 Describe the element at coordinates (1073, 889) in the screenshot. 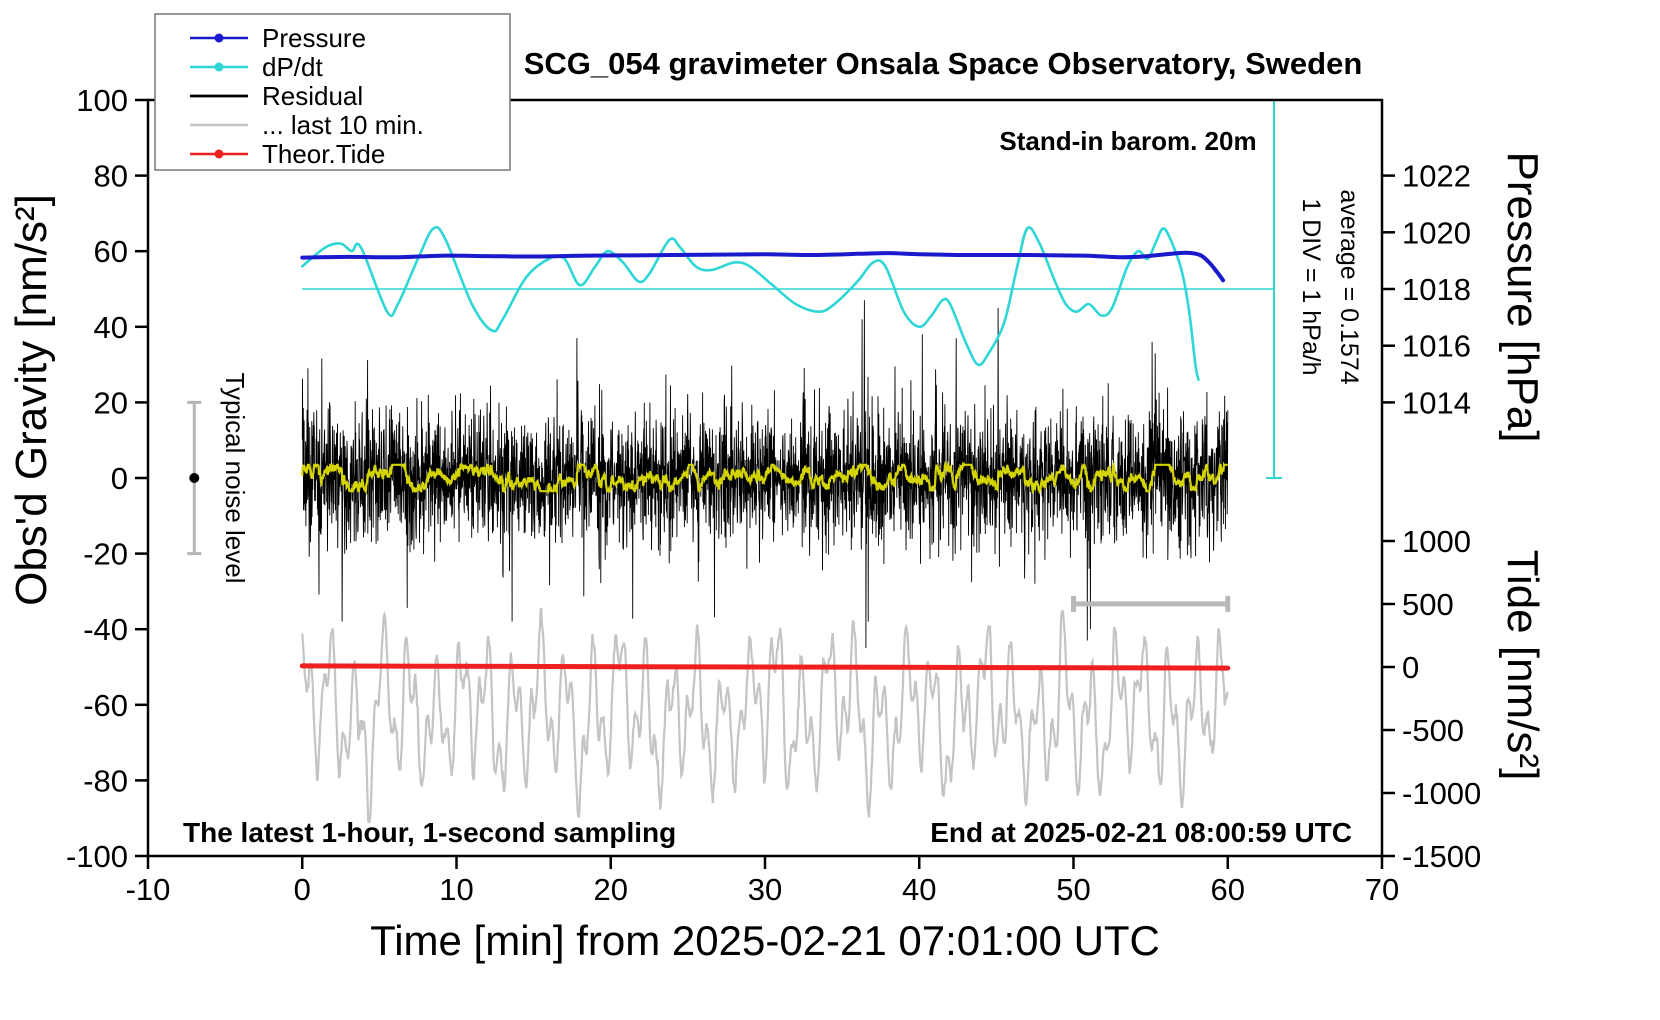

I see `x-tick-label: 50` at that location.